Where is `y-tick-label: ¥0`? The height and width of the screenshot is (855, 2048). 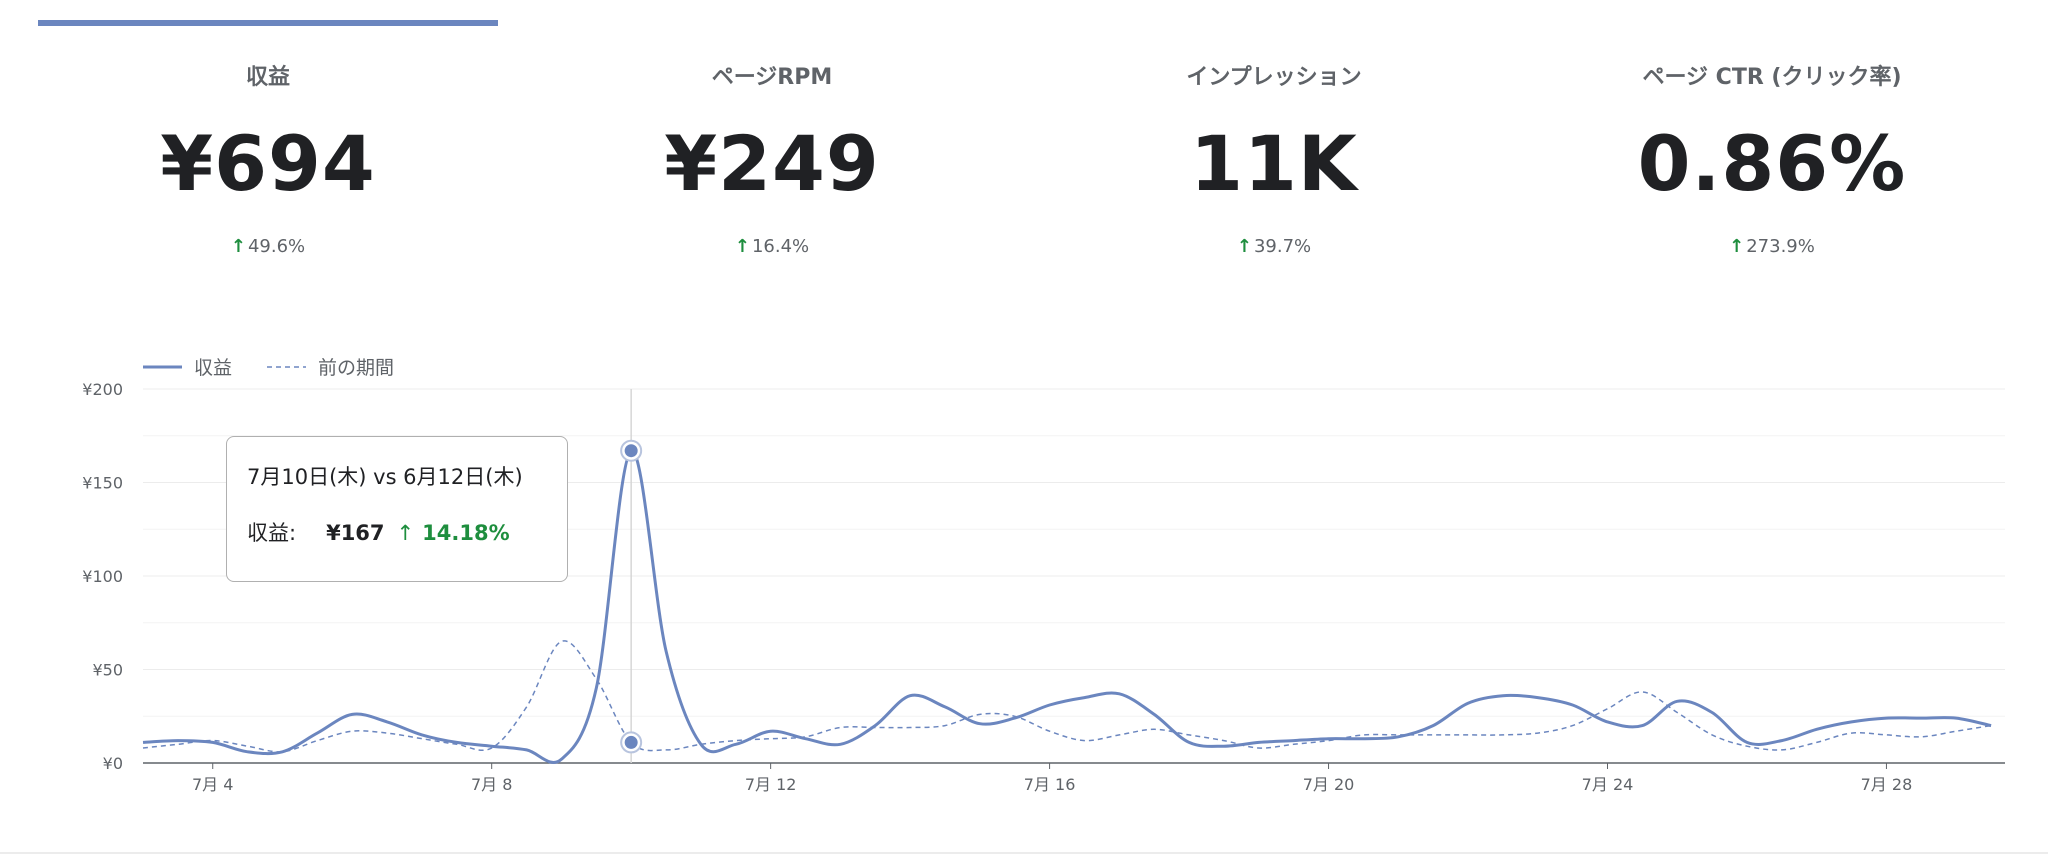 y-tick-label: ¥0 is located at coordinates (113, 763).